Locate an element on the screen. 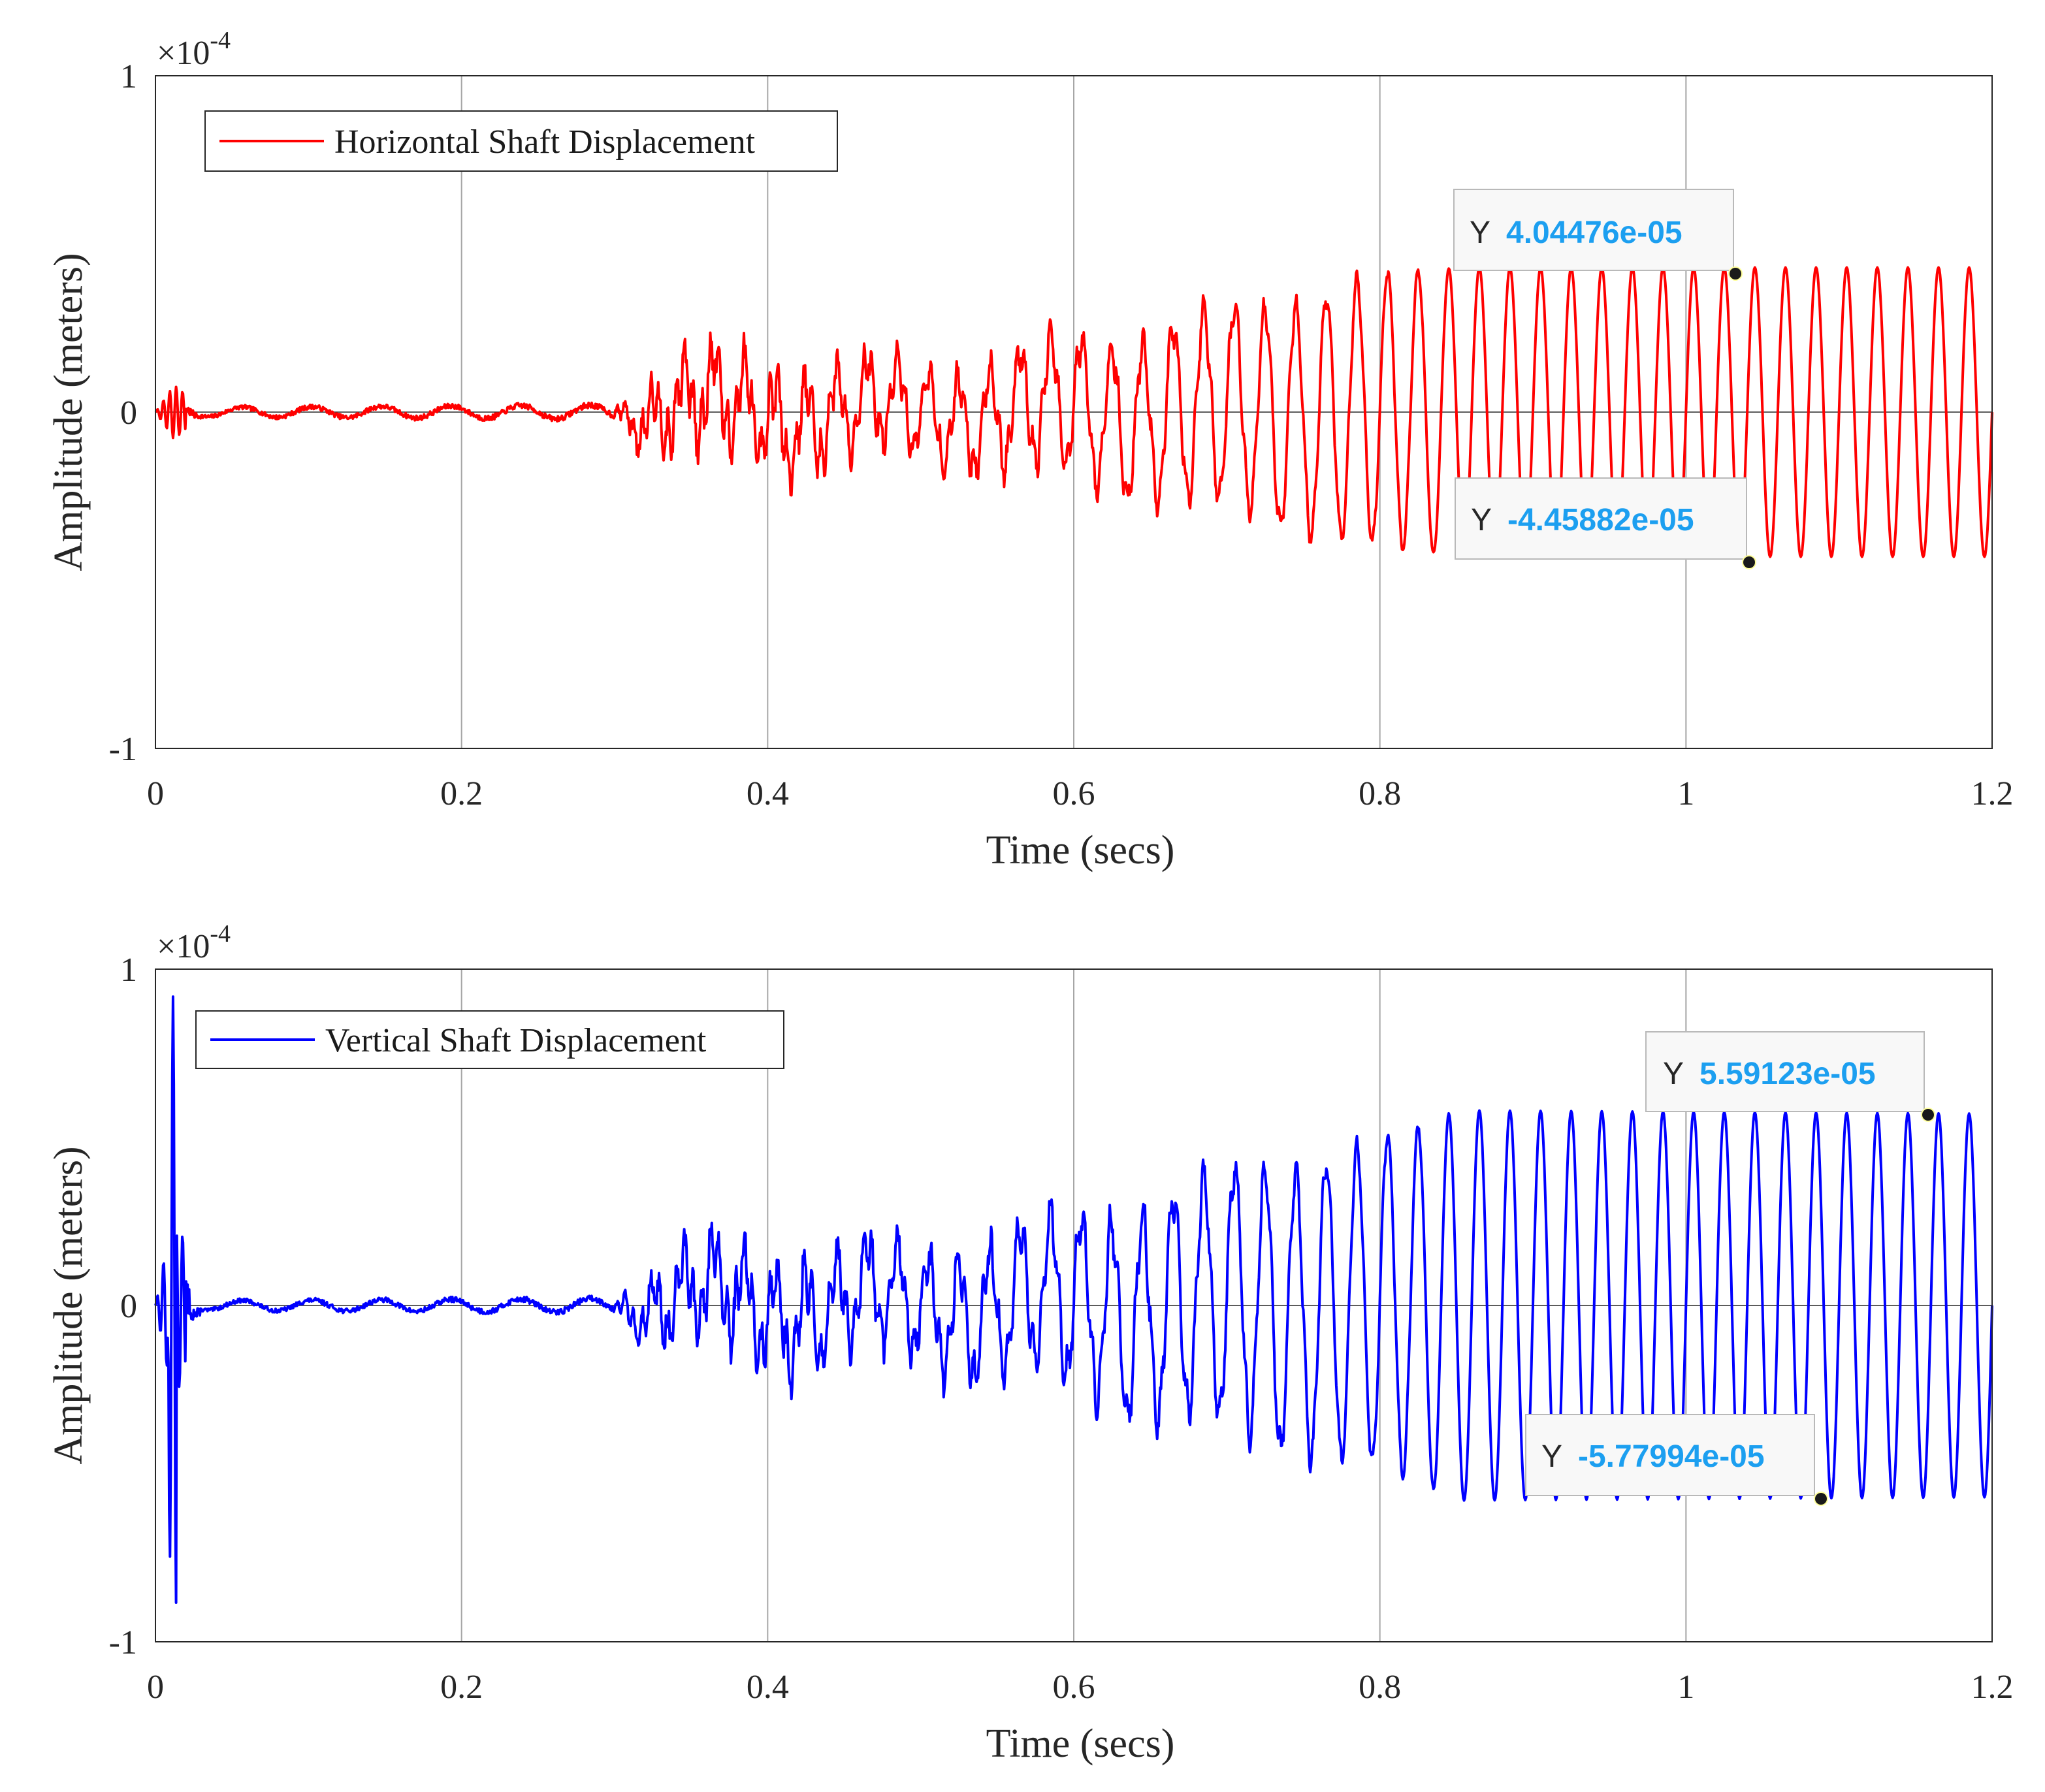  top-x-axis-label: Time (secs) is located at coordinates (1080, 850).